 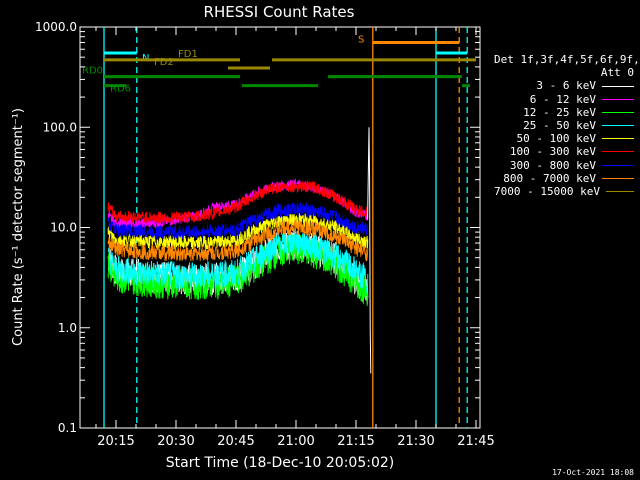 I want to click on legend-entry-label: 6 - 12 keV, so click(x=562, y=99).